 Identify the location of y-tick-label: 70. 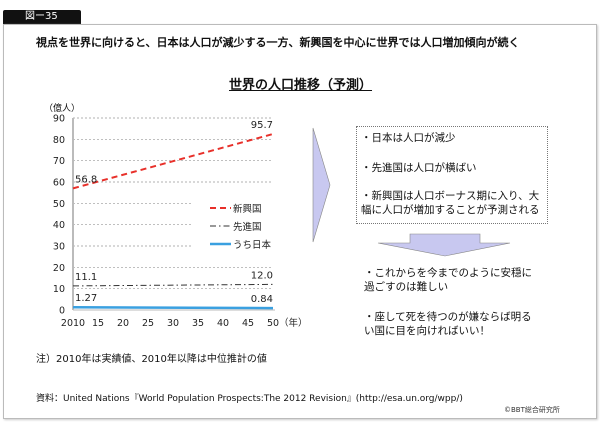
(59, 161).